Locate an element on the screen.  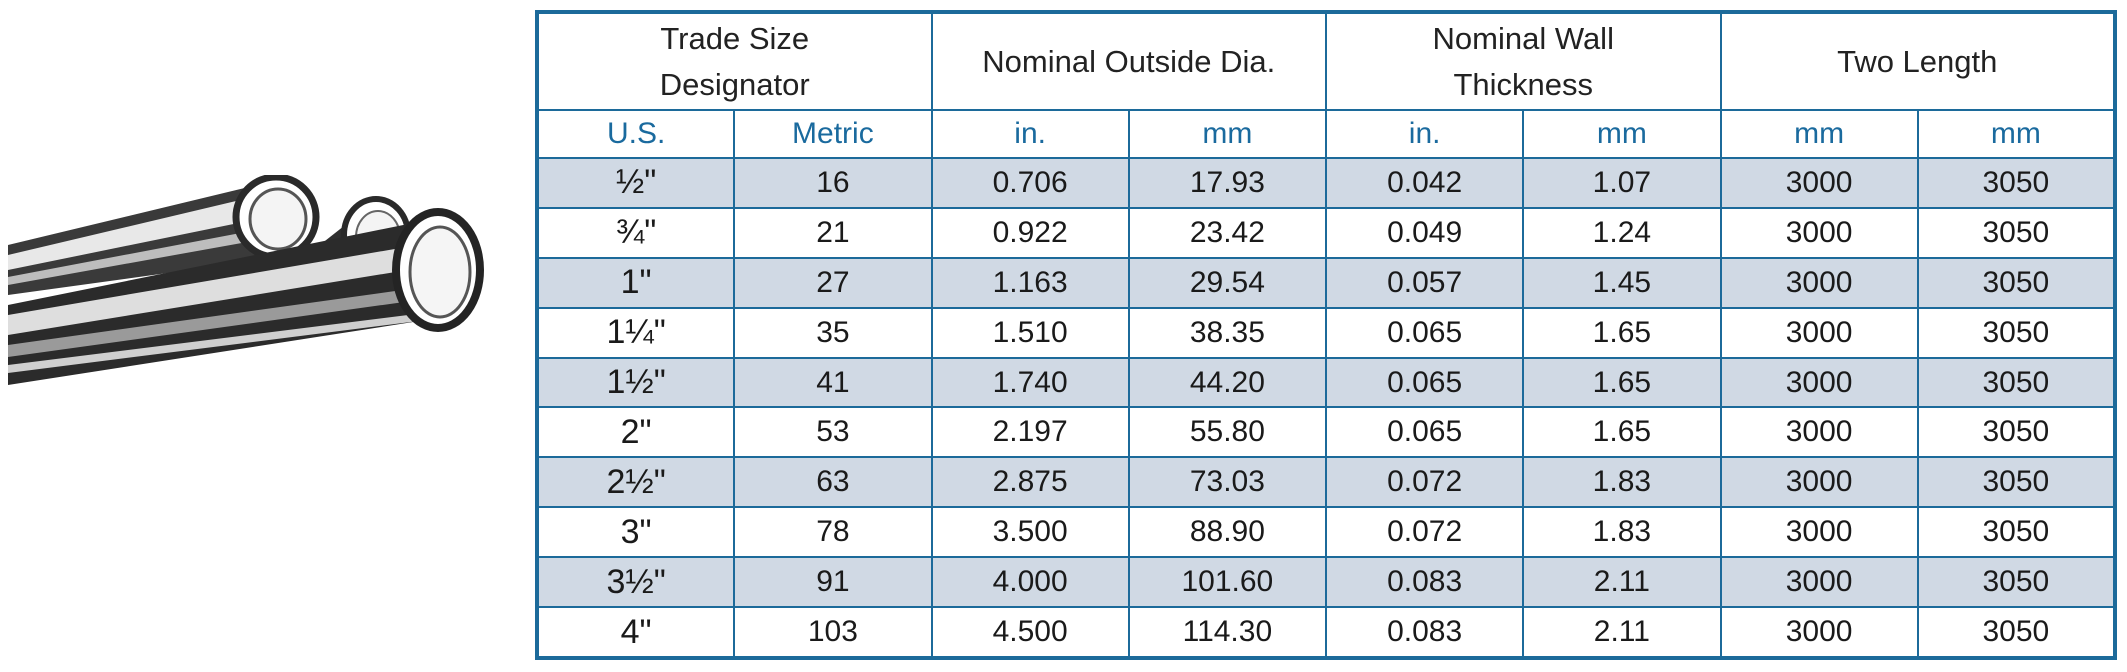
table-row: 1¼" 35 1.510 38.35 0.065 1.65 3000 3050 is located at coordinates (1326, 332).